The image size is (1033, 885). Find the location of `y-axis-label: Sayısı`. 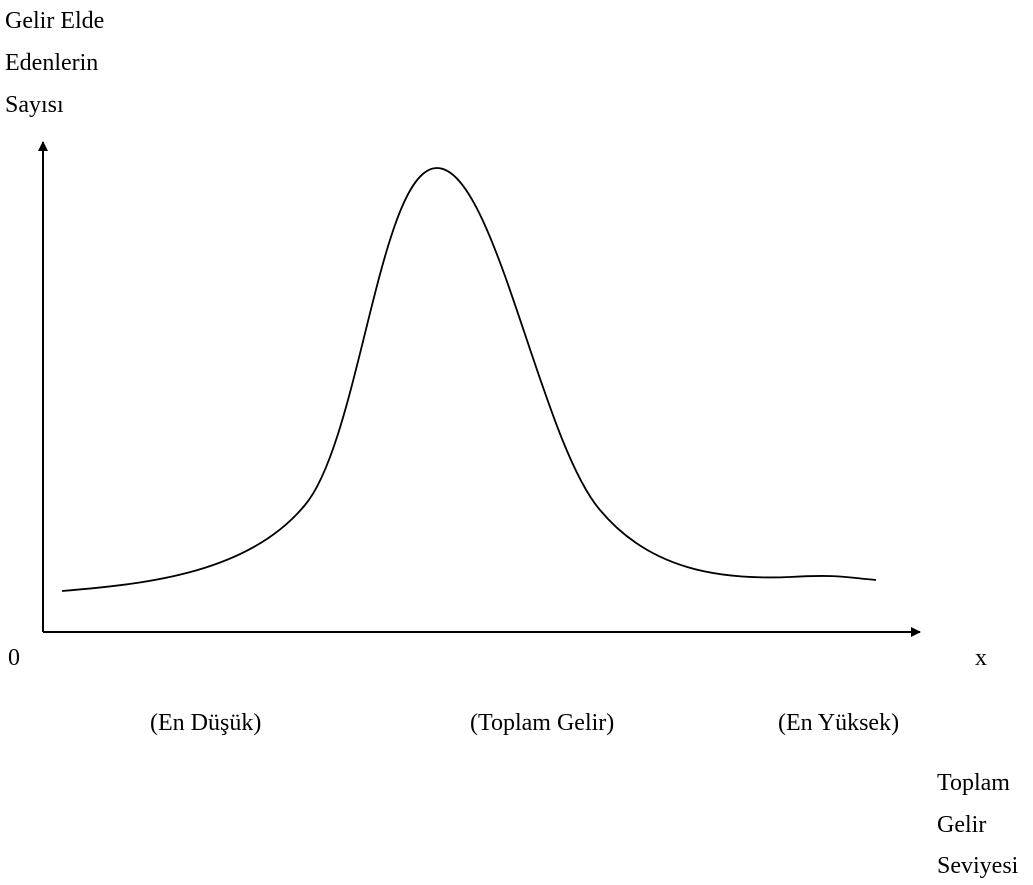

y-axis-label: Sayısı is located at coordinates (34, 105).